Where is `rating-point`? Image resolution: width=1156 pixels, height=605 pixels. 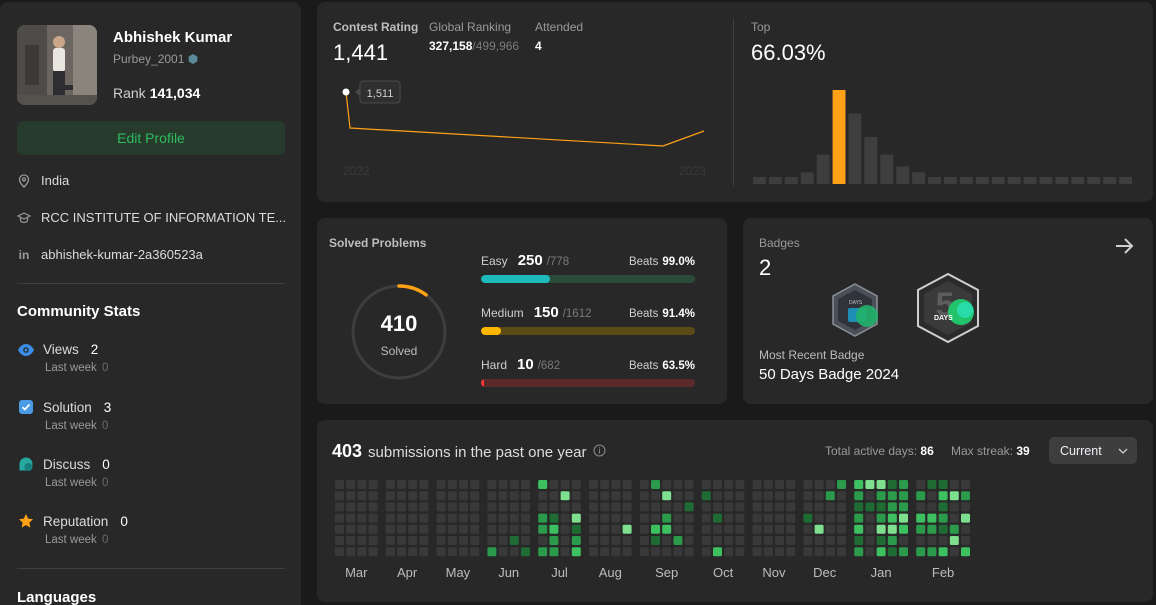 rating-point is located at coordinates (346, 92).